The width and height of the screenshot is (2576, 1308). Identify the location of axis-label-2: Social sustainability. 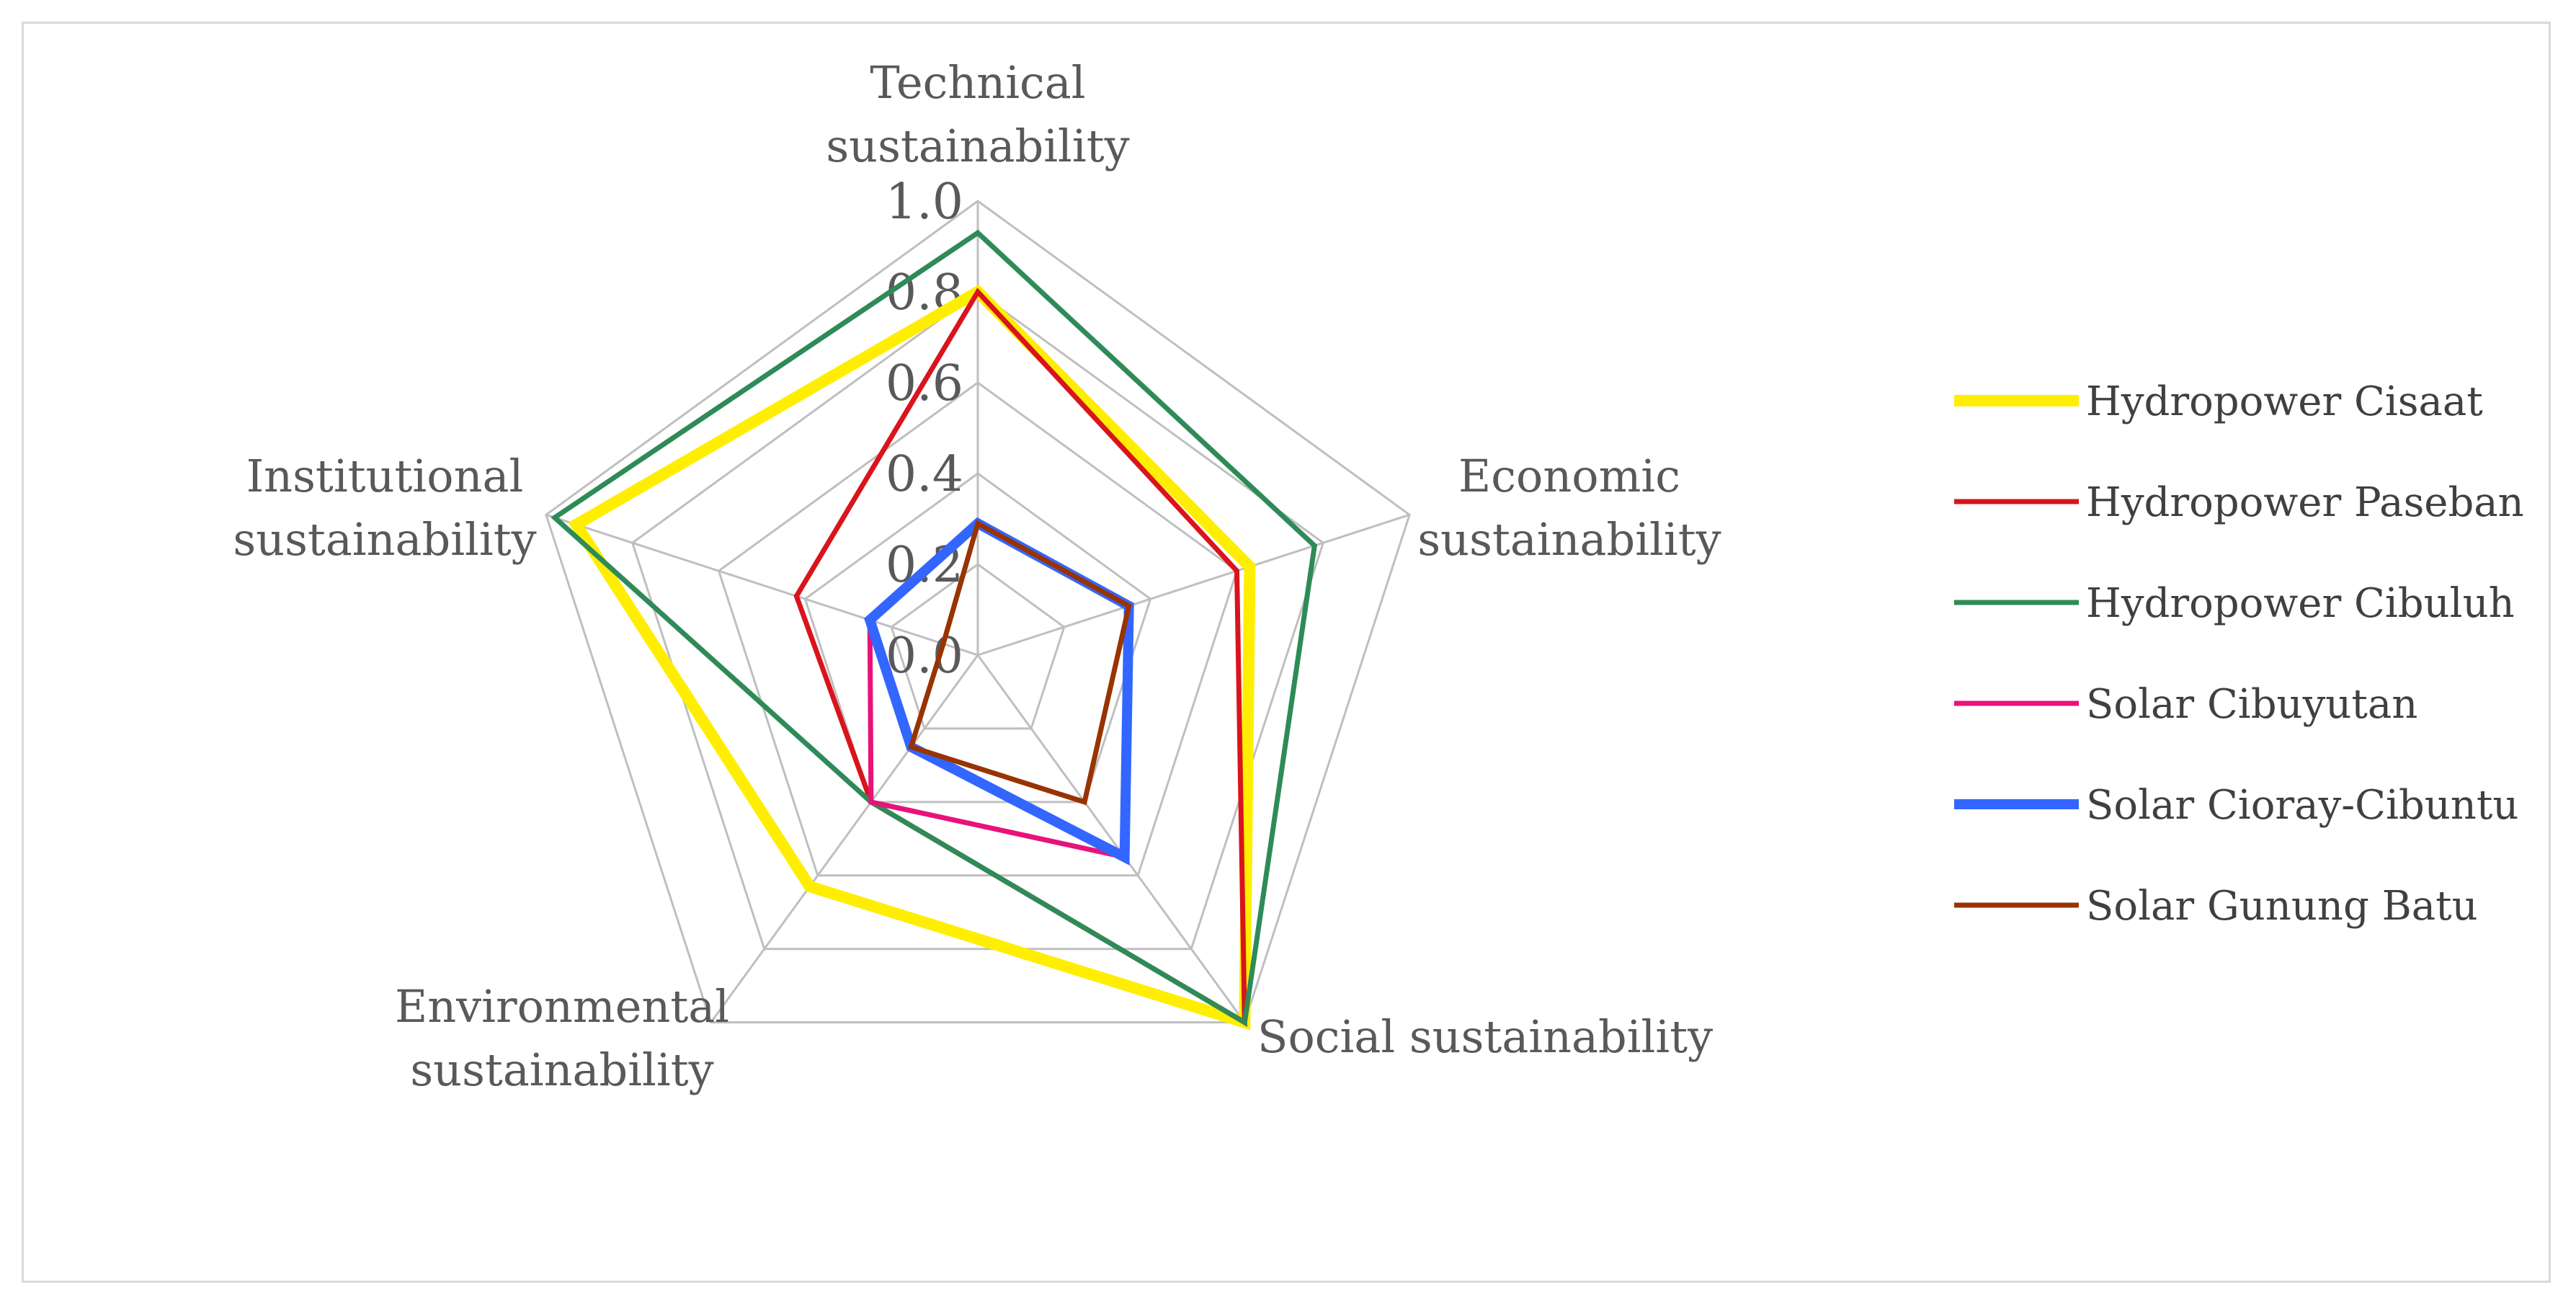
(1485, 1036).